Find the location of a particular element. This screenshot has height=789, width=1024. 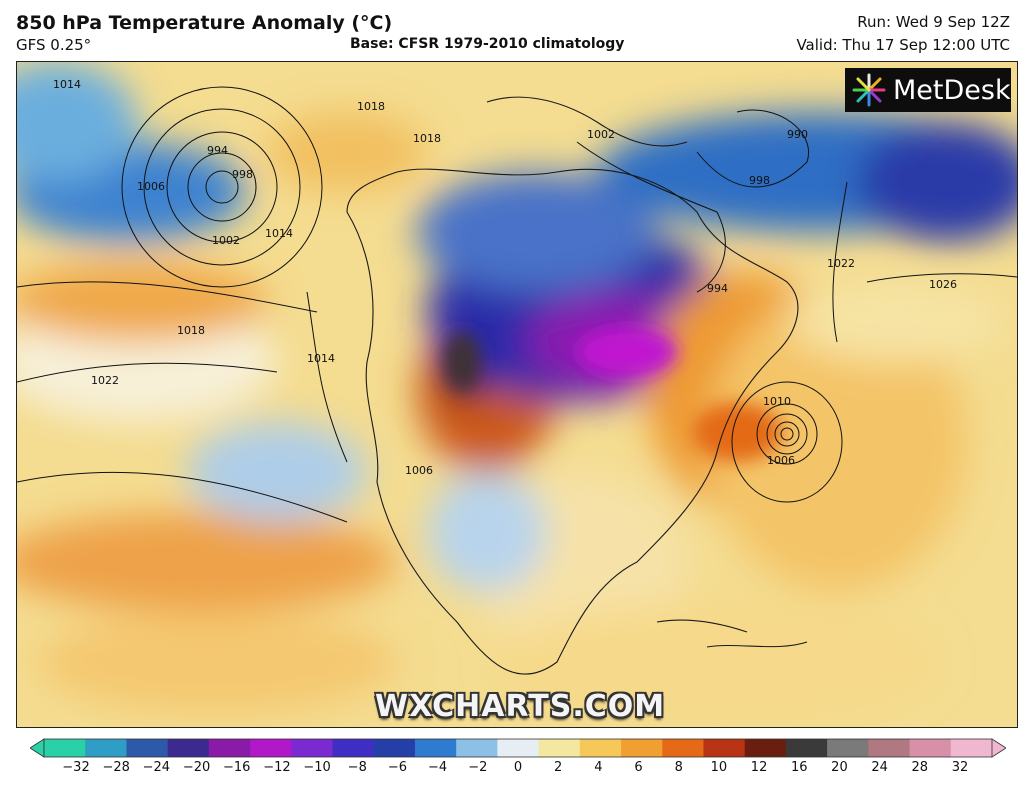

run-time-label: Run: Wed 9 Sep 12Z is located at coordinates (933, 22).